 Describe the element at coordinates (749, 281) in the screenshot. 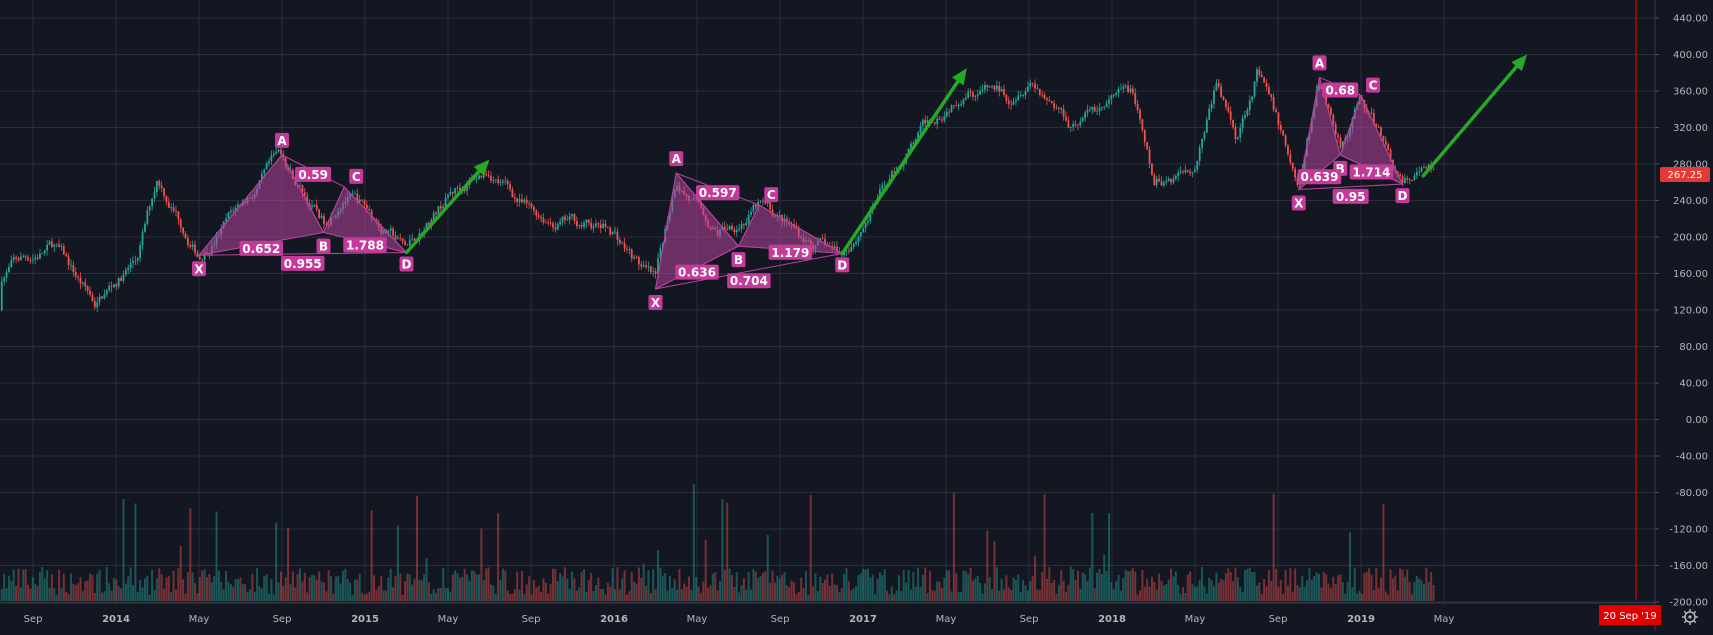

I see `ratio-label: 0.704` at that location.